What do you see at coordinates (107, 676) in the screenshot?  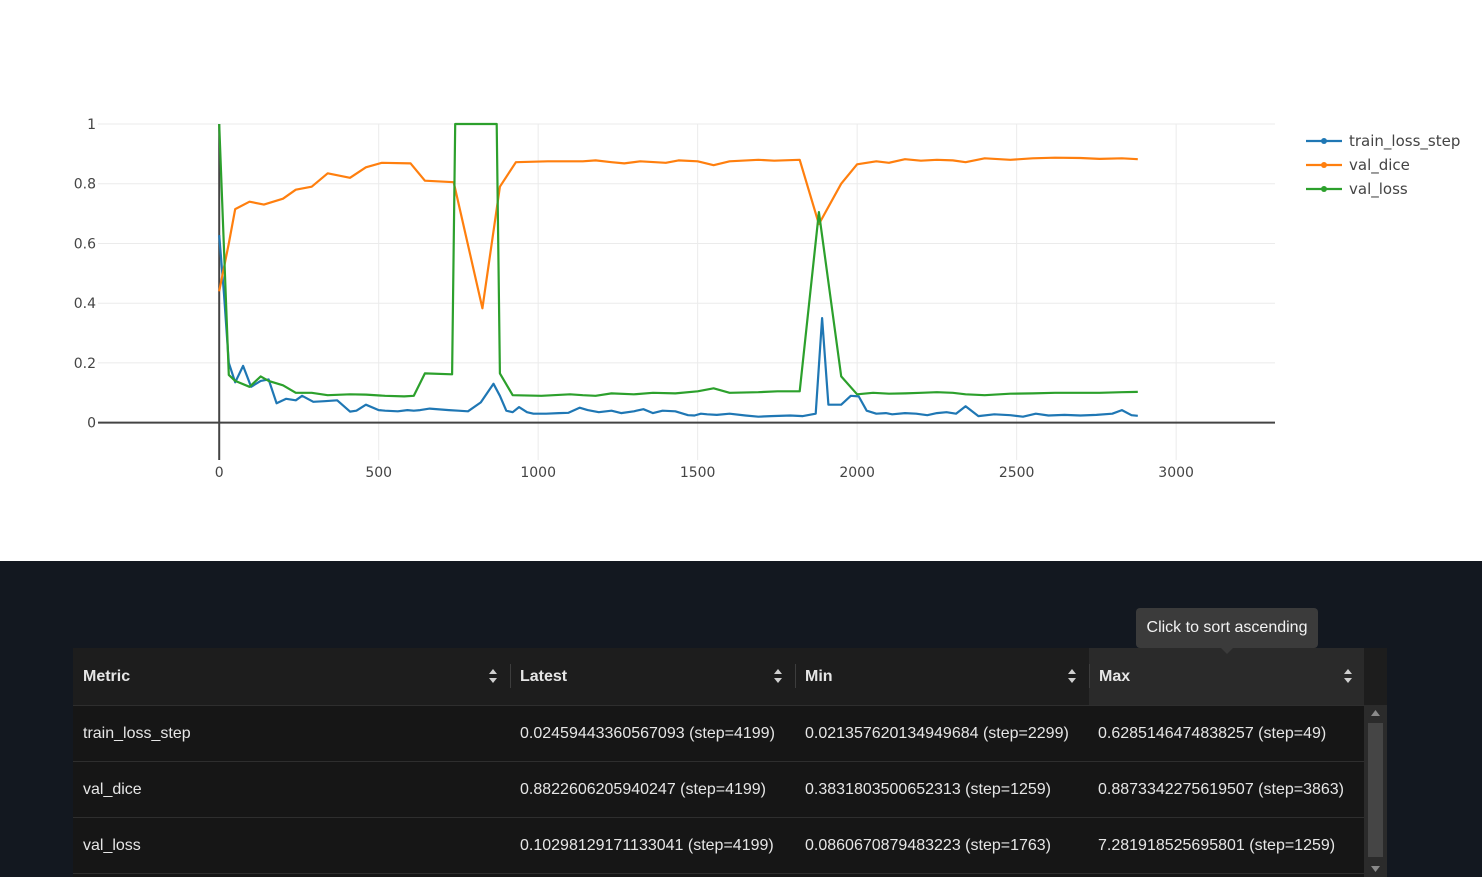 I see `column-header-label: Metric` at bounding box center [107, 676].